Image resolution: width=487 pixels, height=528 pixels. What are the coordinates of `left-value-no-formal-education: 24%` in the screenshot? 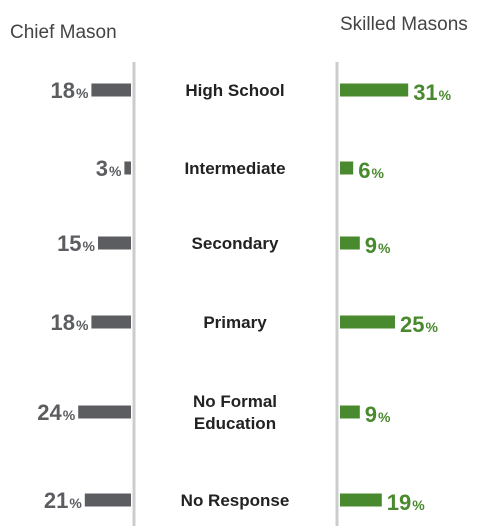 It's located at (56, 412).